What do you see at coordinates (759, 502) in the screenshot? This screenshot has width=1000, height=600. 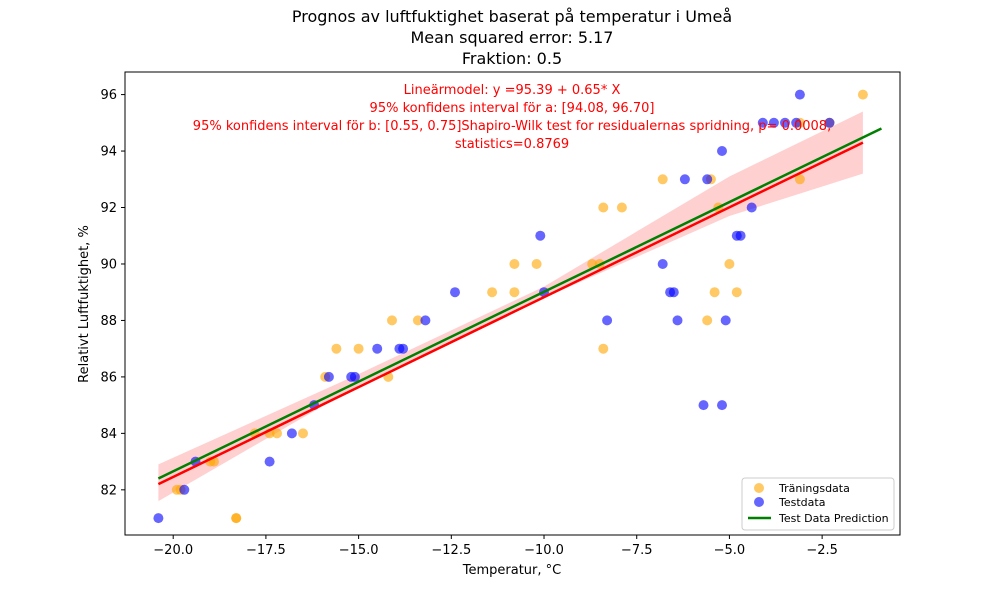 I see `legend-marker-test` at bounding box center [759, 502].